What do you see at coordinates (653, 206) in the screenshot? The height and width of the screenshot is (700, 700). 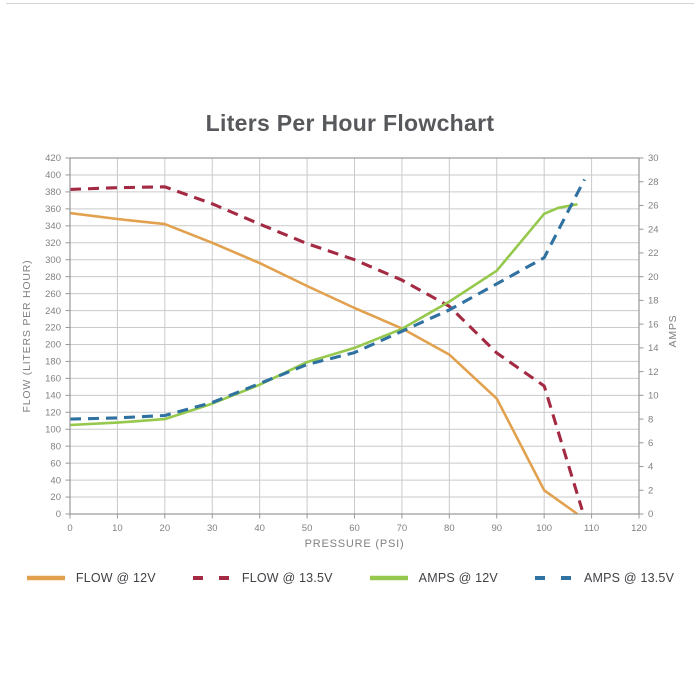 I see `right-axis-tick-label: 26` at bounding box center [653, 206].